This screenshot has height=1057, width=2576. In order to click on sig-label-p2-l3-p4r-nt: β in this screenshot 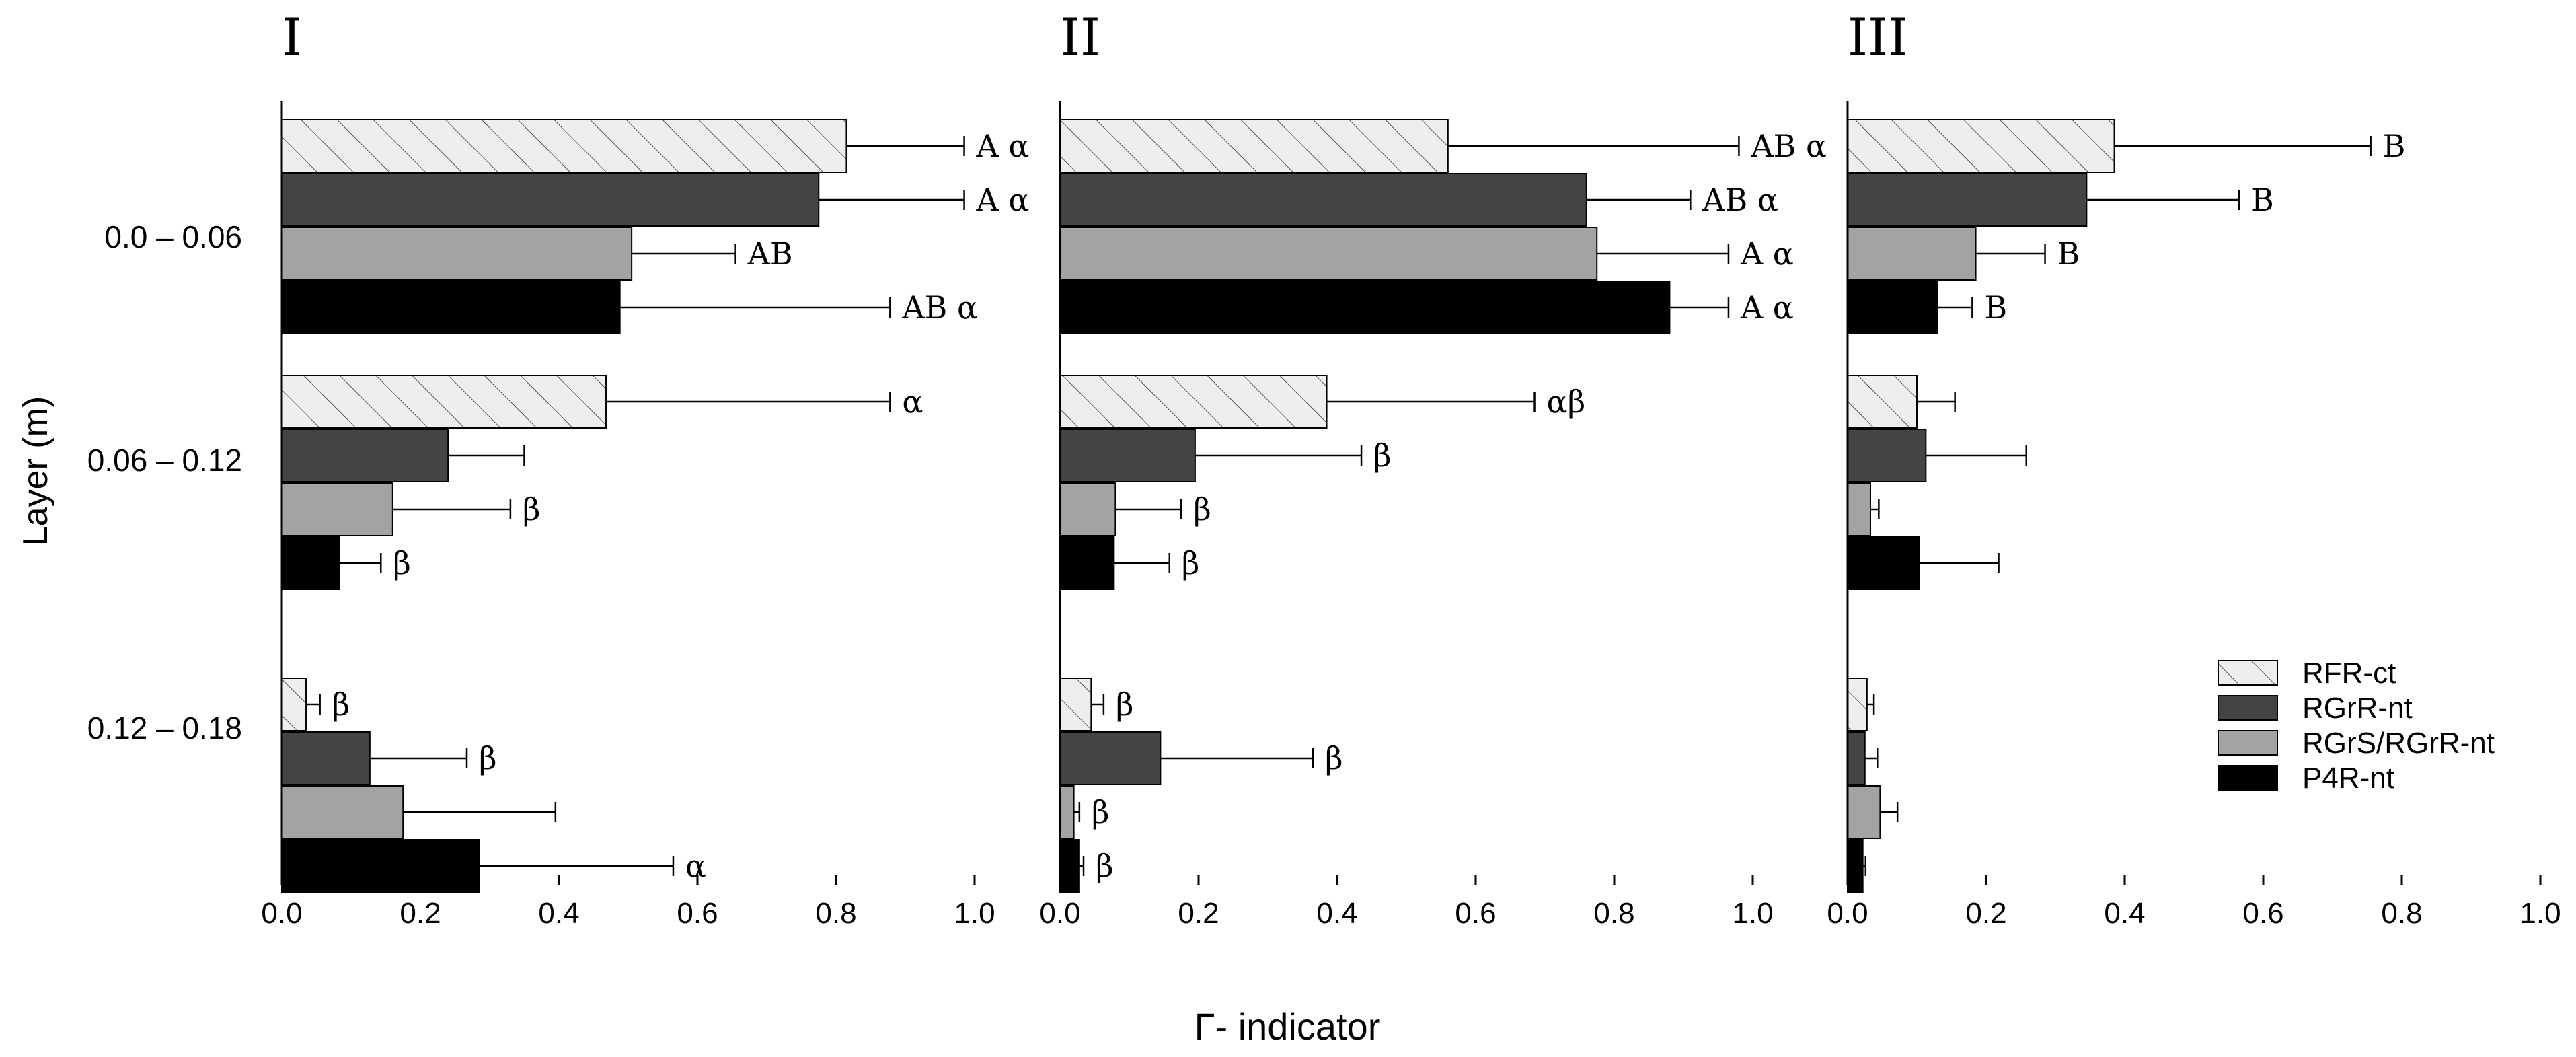, I will do `click(1105, 866)`.